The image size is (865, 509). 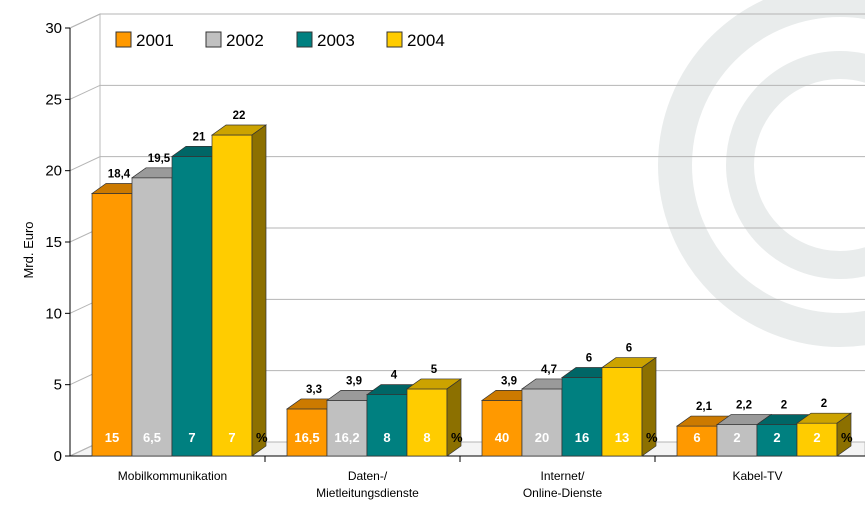 I want to click on legend-item: 2001, so click(x=144, y=40).